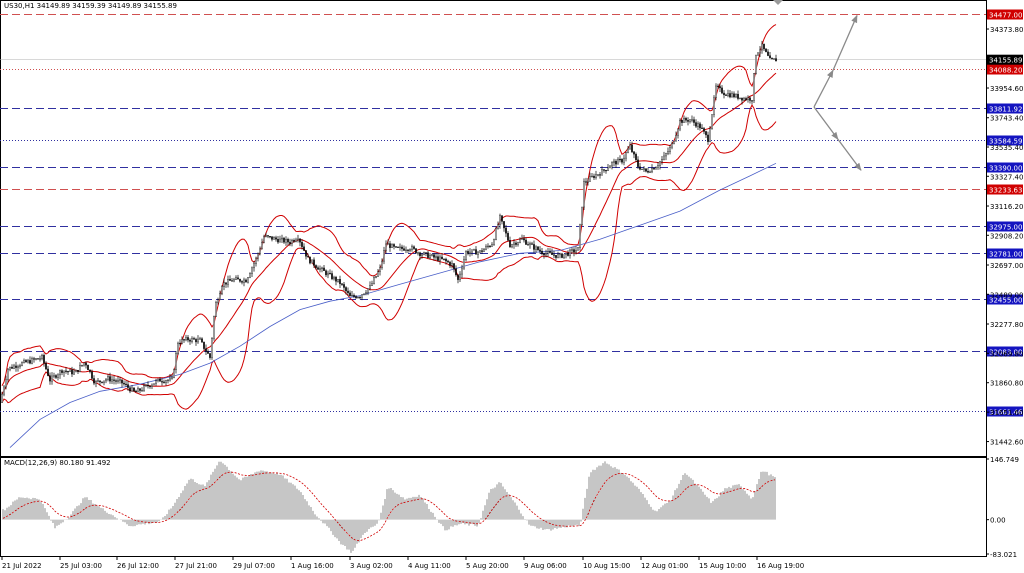 The image size is (1024, 573). What do you see at coordinates (1005, 110) in the screenshot?
I see `level-tag-label-2: 33811.92` at bounding box center [1005, 110].